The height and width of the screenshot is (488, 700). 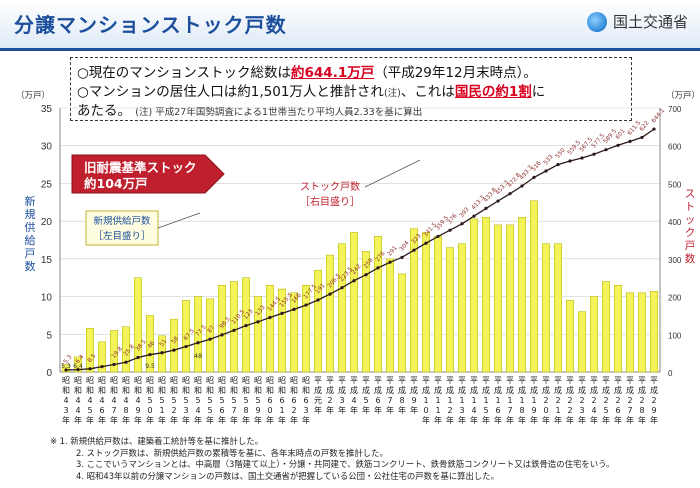 I want to click on supply-value-label: 48, so click(x=198, y=356).